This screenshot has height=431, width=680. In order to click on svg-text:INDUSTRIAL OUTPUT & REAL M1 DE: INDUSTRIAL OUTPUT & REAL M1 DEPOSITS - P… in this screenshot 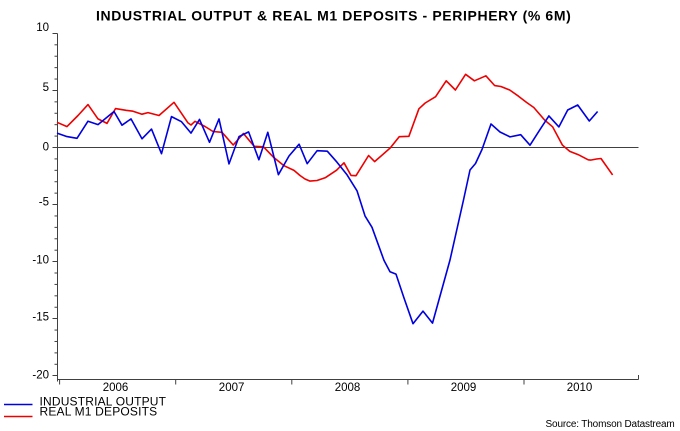, I will do `click(333, 16)`.